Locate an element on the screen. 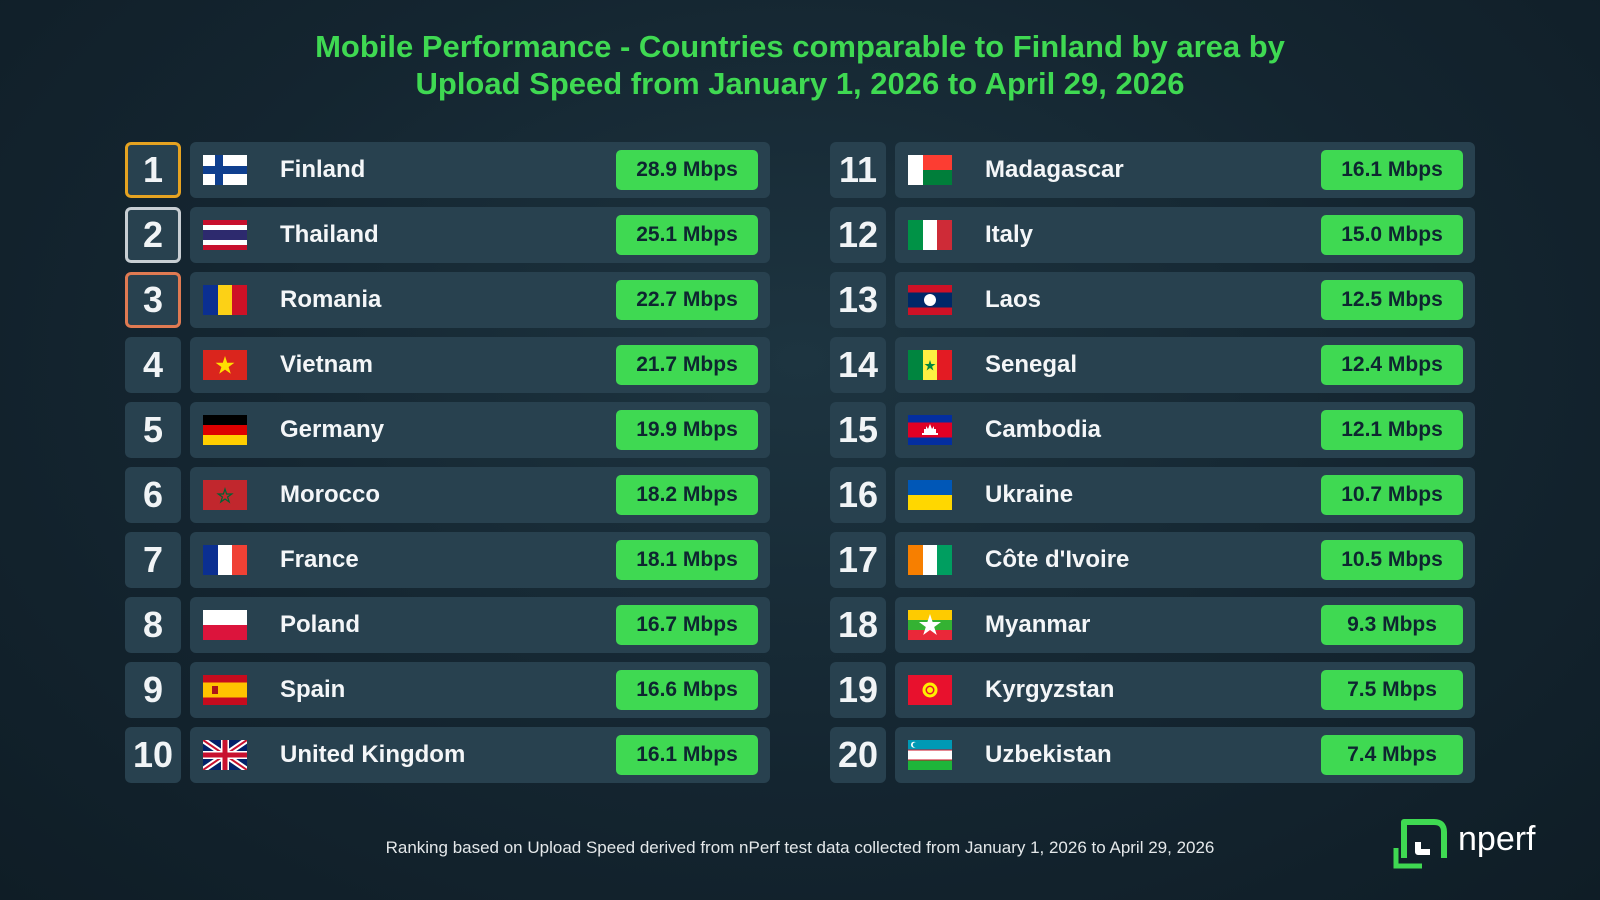  senegal-flag-icon is located at coordinates (930, 365).